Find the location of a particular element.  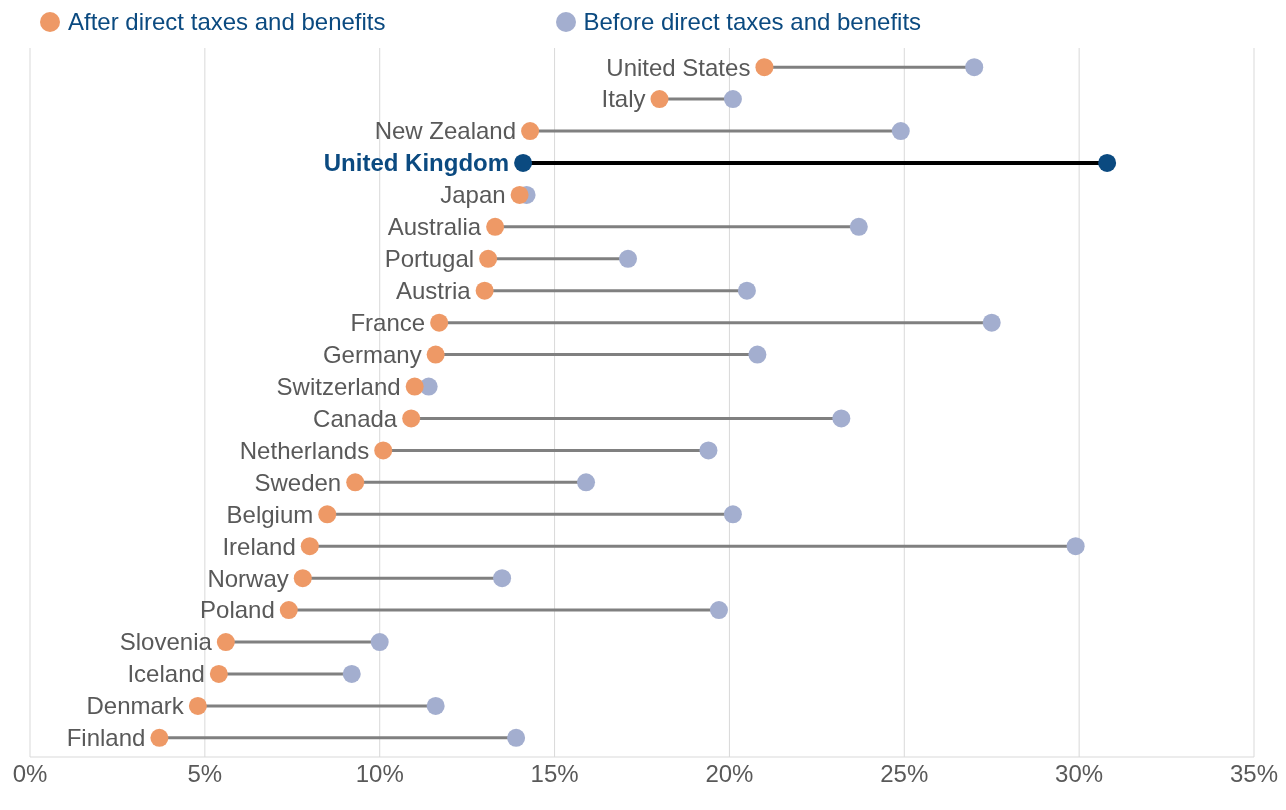

y-tick-label: Netherlands is located at coordinates (304, 450).